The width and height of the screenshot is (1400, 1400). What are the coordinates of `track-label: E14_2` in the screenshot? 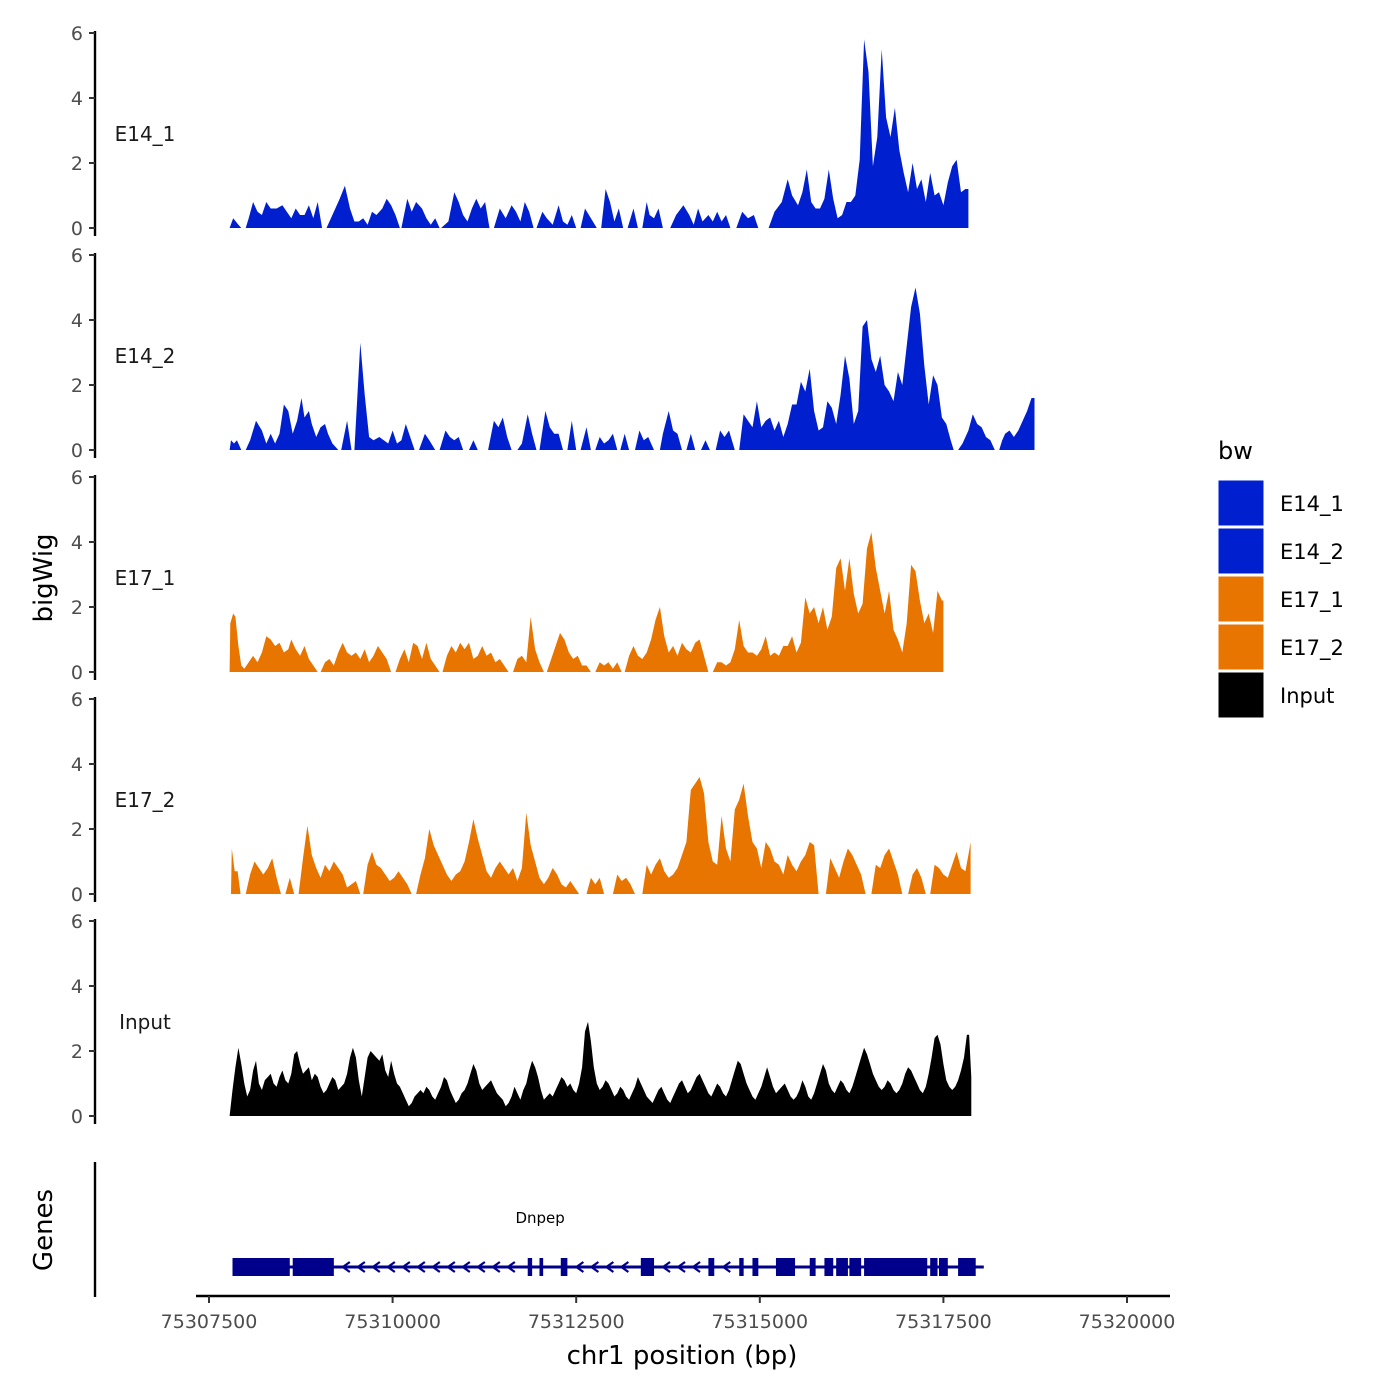 It's located at (145, 356).